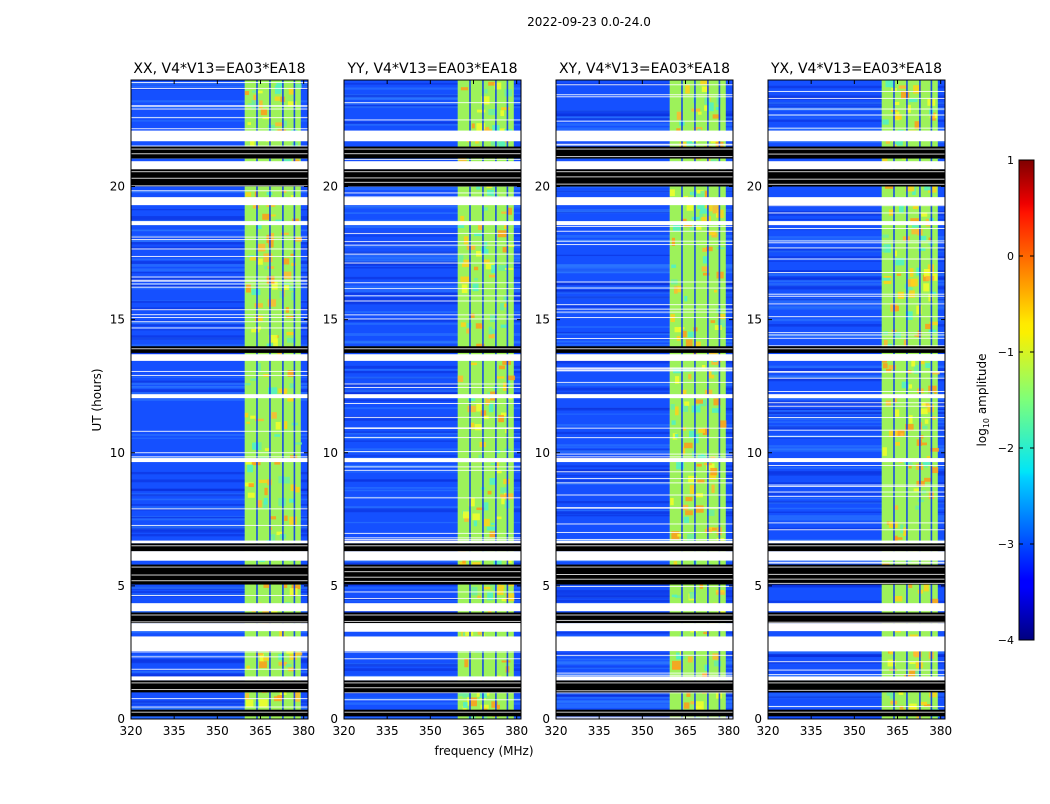  I want to click on colorbar-tick-label: 1, so click(1010, 160).